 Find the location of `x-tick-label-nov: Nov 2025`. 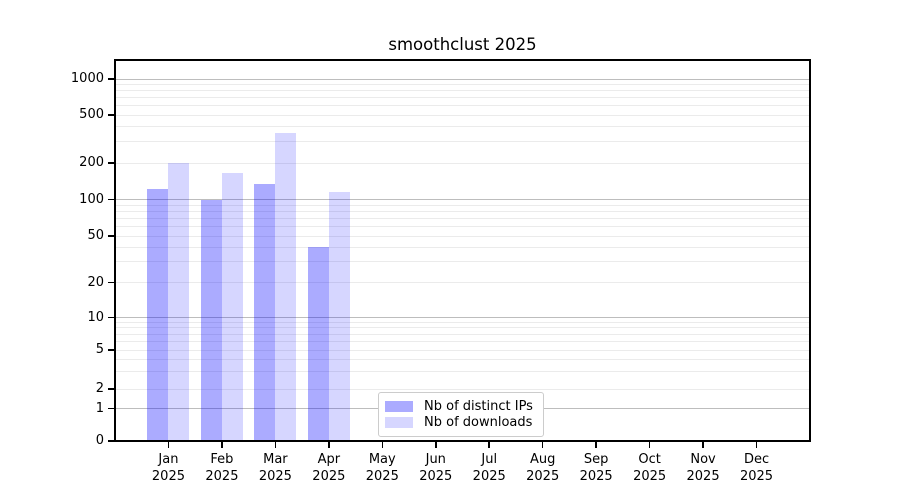

x-tick-label-nov: Nov 2025 is located at coordinates (703, 468).